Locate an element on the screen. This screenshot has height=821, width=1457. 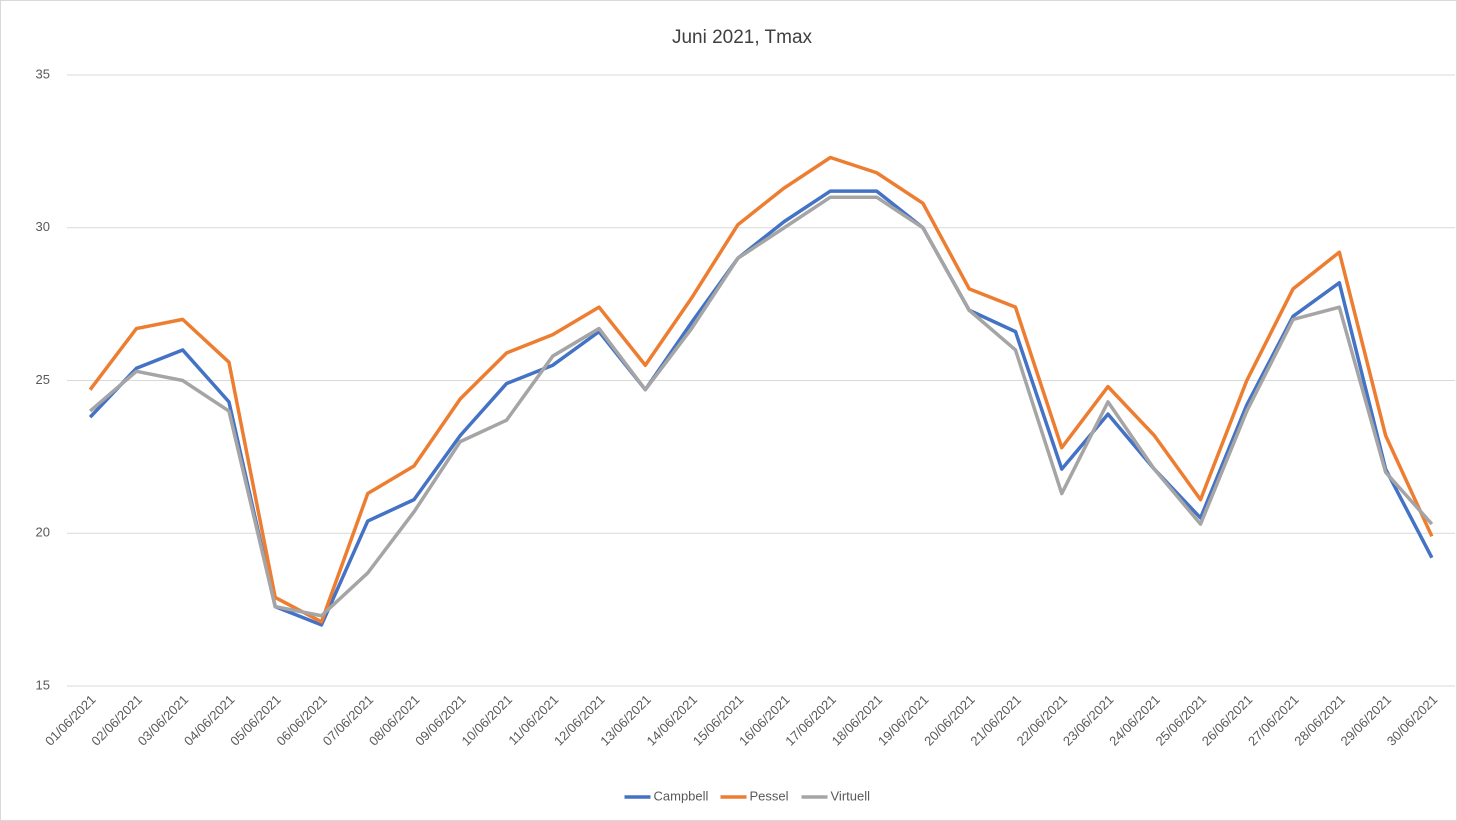
legend-label: Virtuell is located at coordinates (851, 795).